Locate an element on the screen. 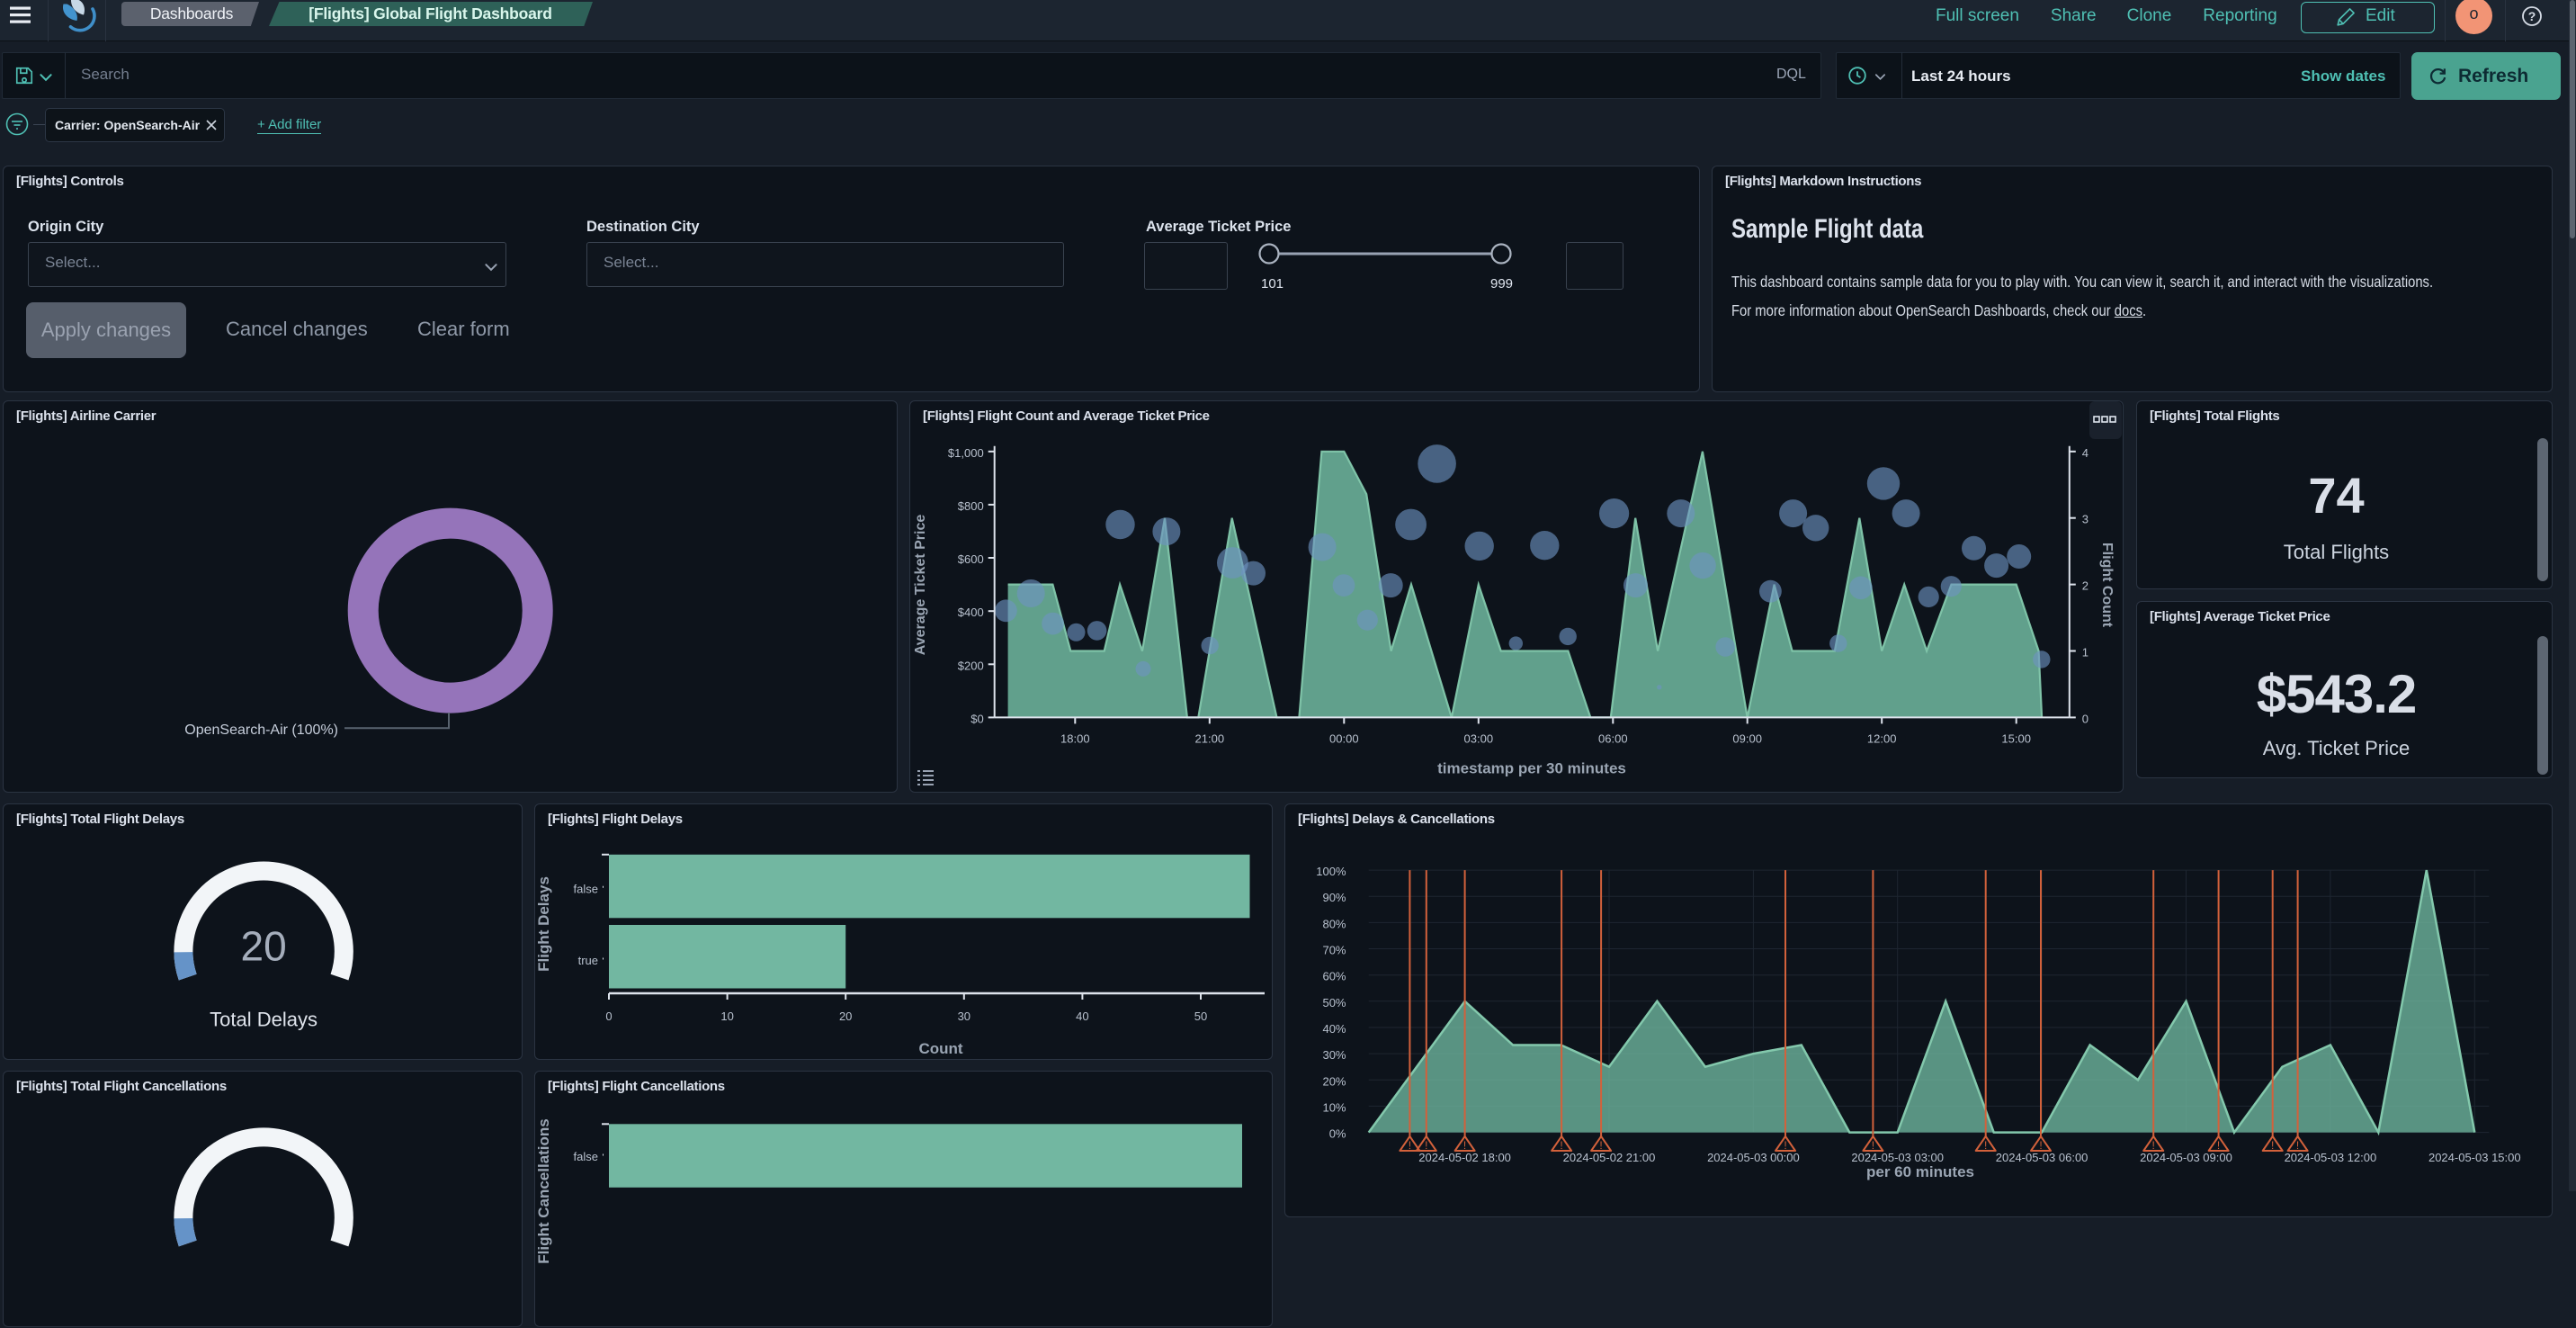 The width and height of the screenshot is (2576, 1328). svg-text: 10 is located at coordinates (726, 1016).